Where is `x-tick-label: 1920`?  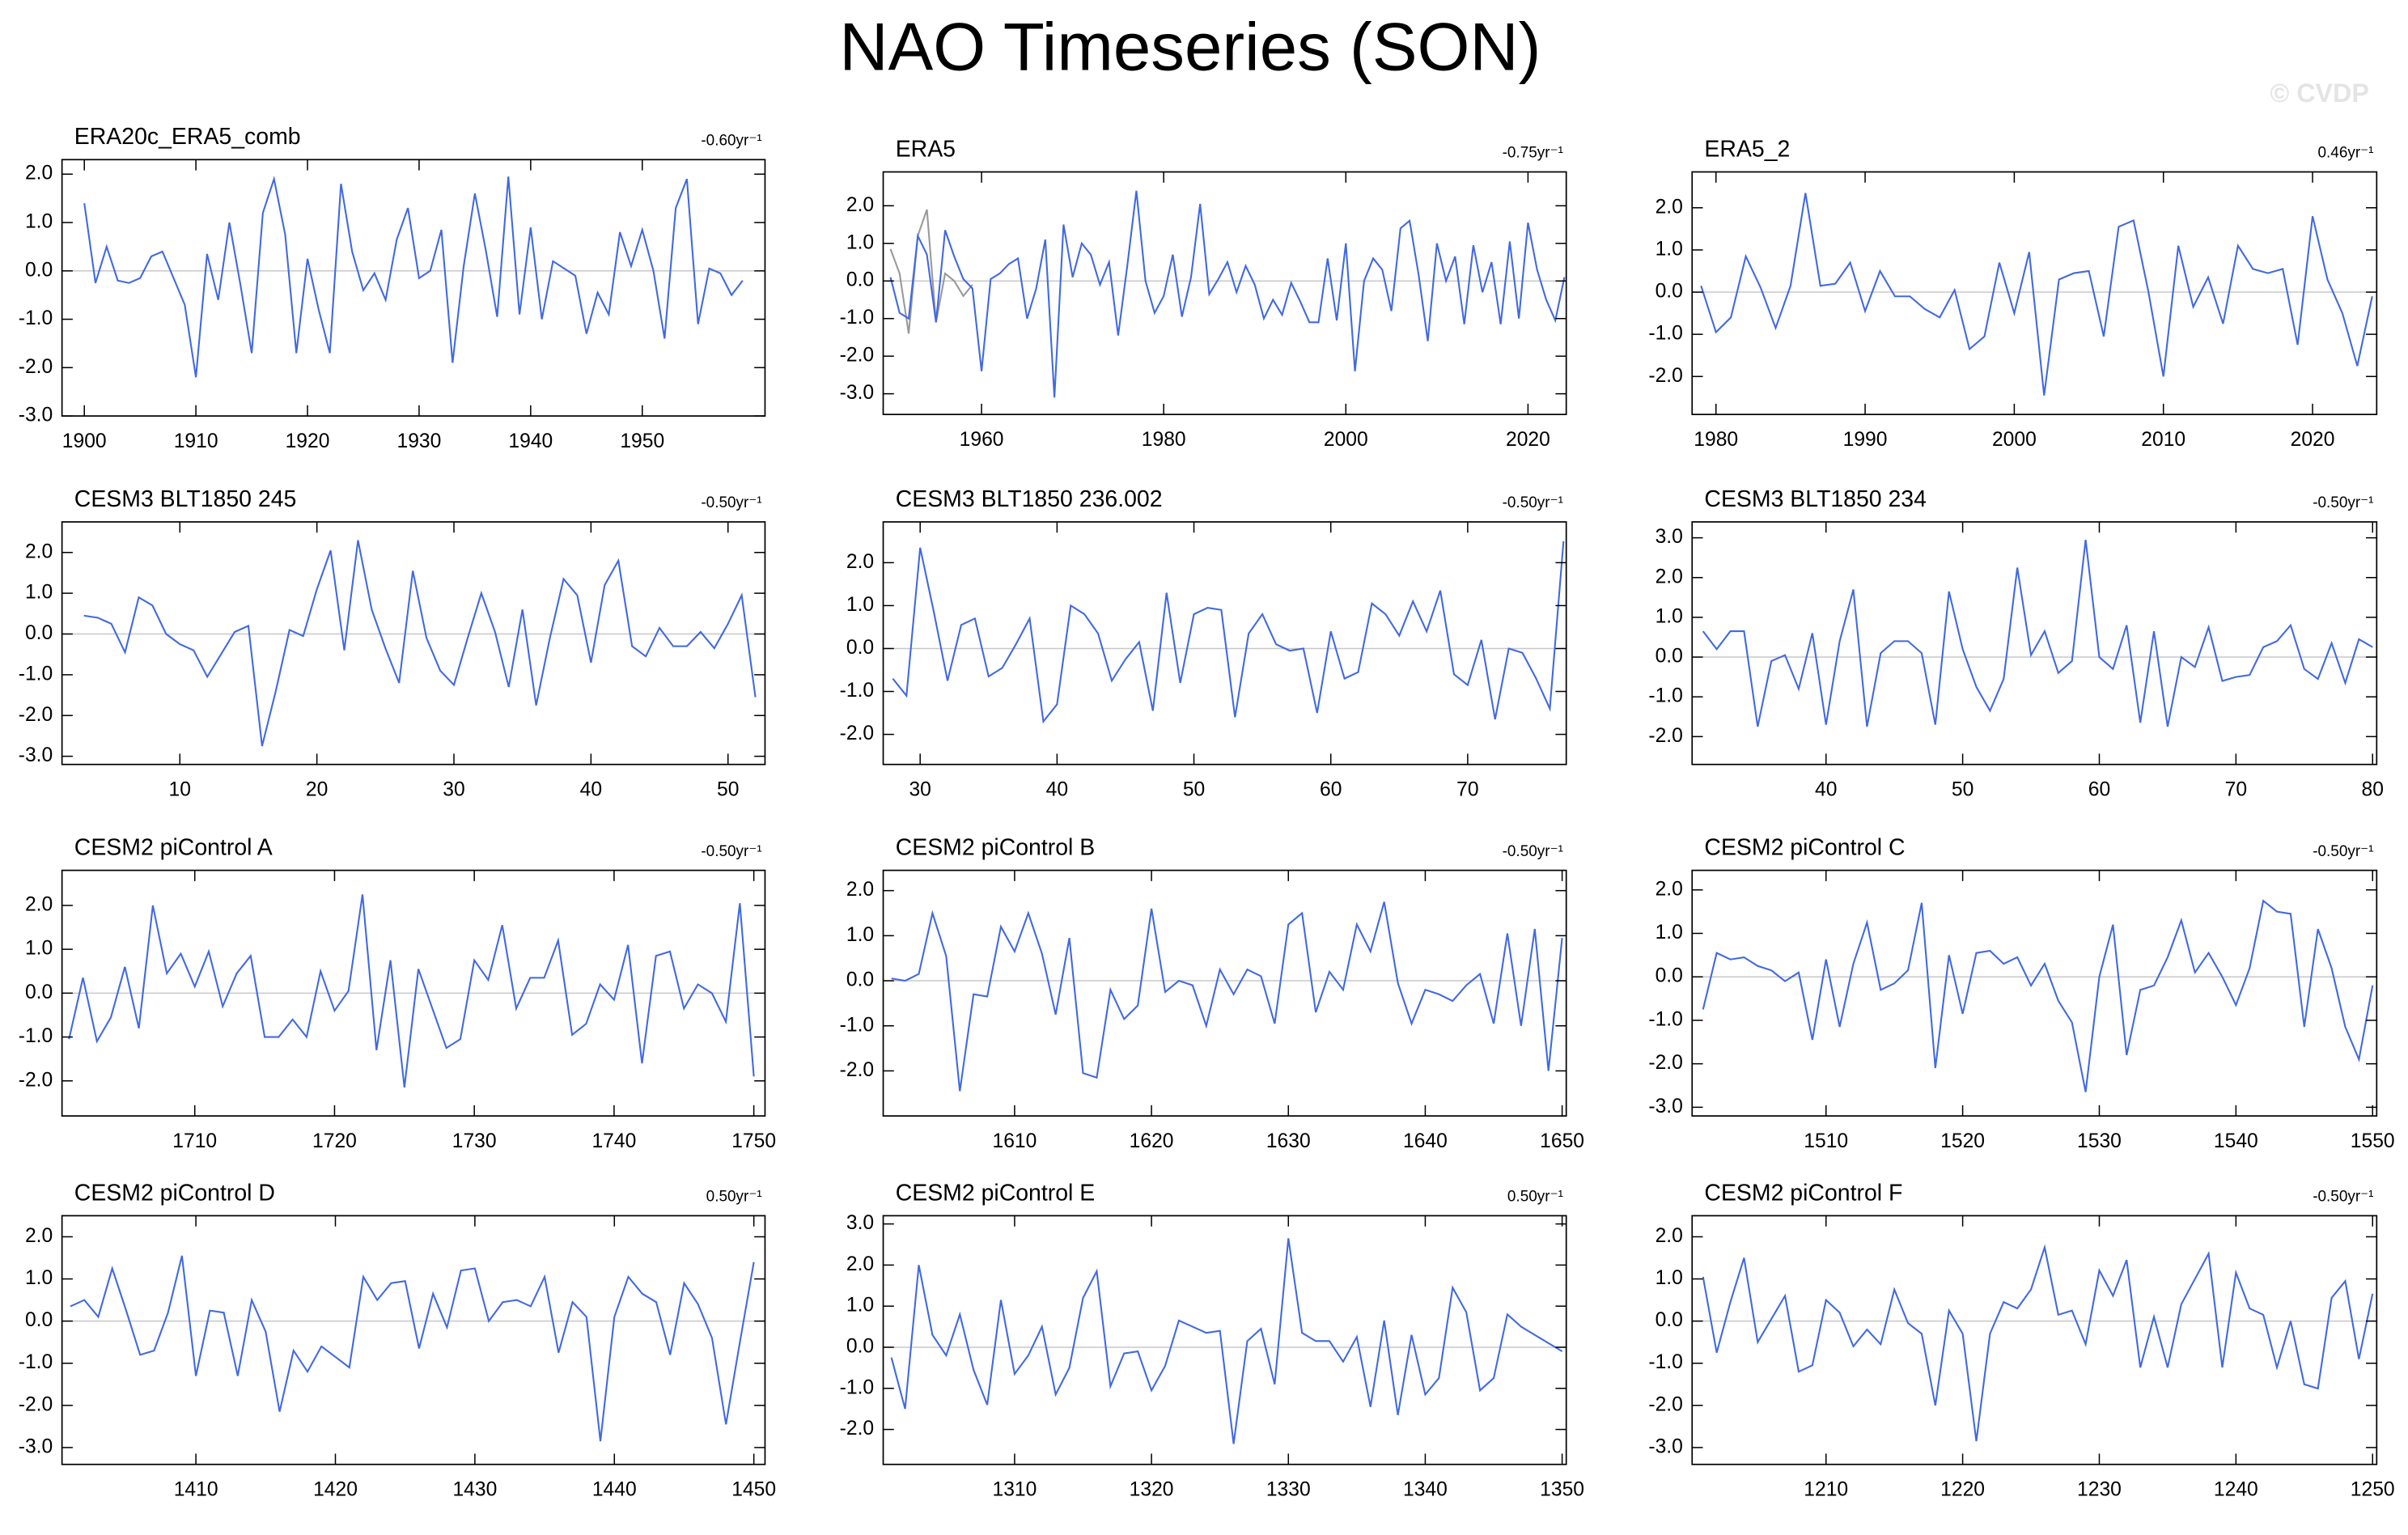
x-tick-label: 1920 is located at coordinates (308, 441).